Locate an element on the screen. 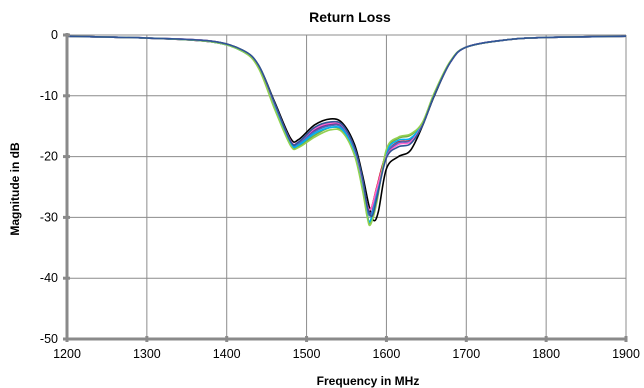  x-tick-labels: 1200 1300 1400 1500 1600 1700 1800 1900 is located at coordinates (346, 354).